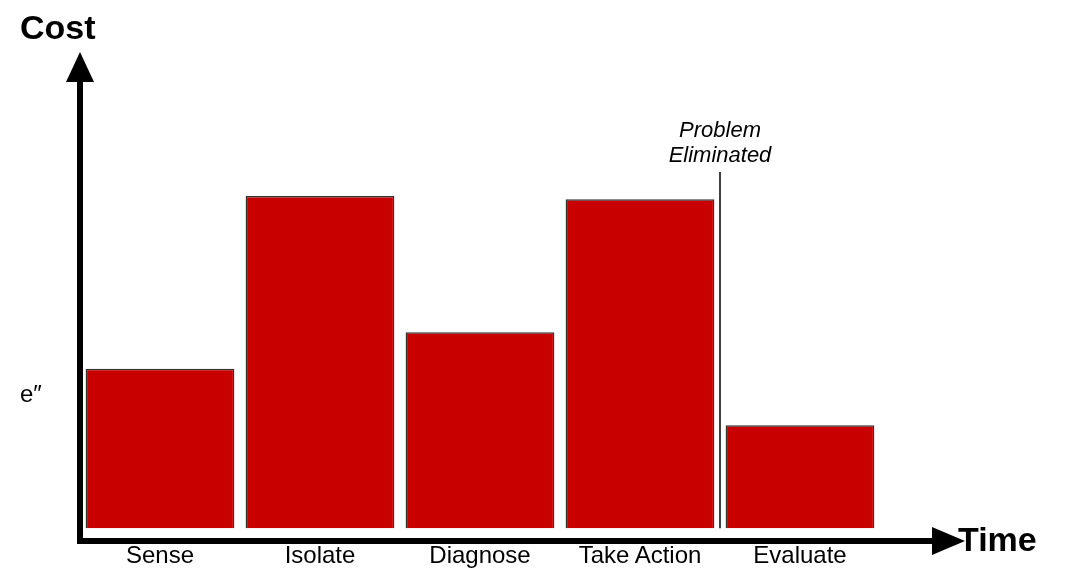  What do you see at coordinates (997, 539) in the screenshot?
I see `x-axis-title: Time` at bounding box center [997, 539].